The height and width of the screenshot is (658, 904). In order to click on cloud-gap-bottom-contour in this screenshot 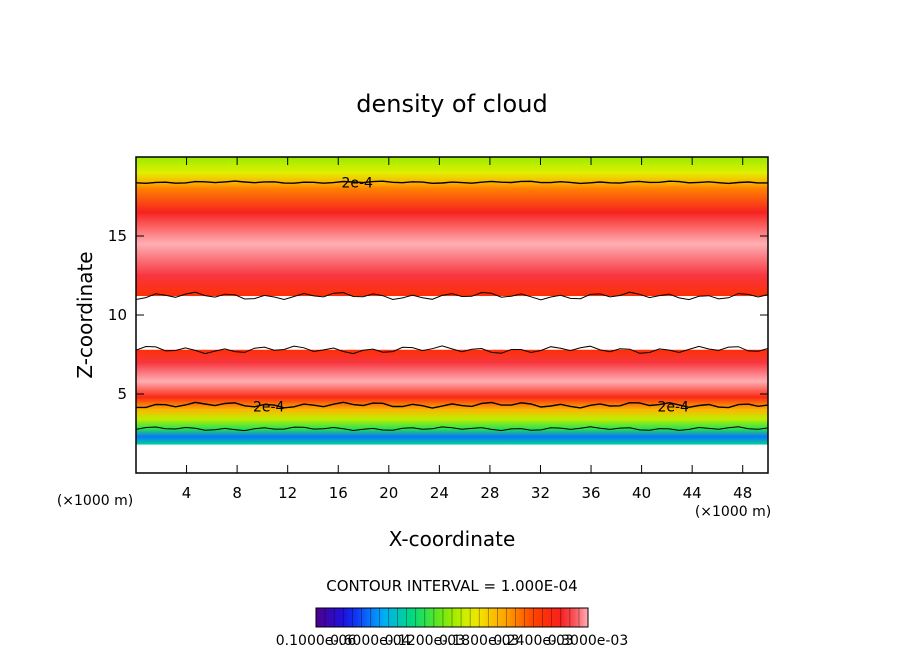, I will do `click(452, 350)`.